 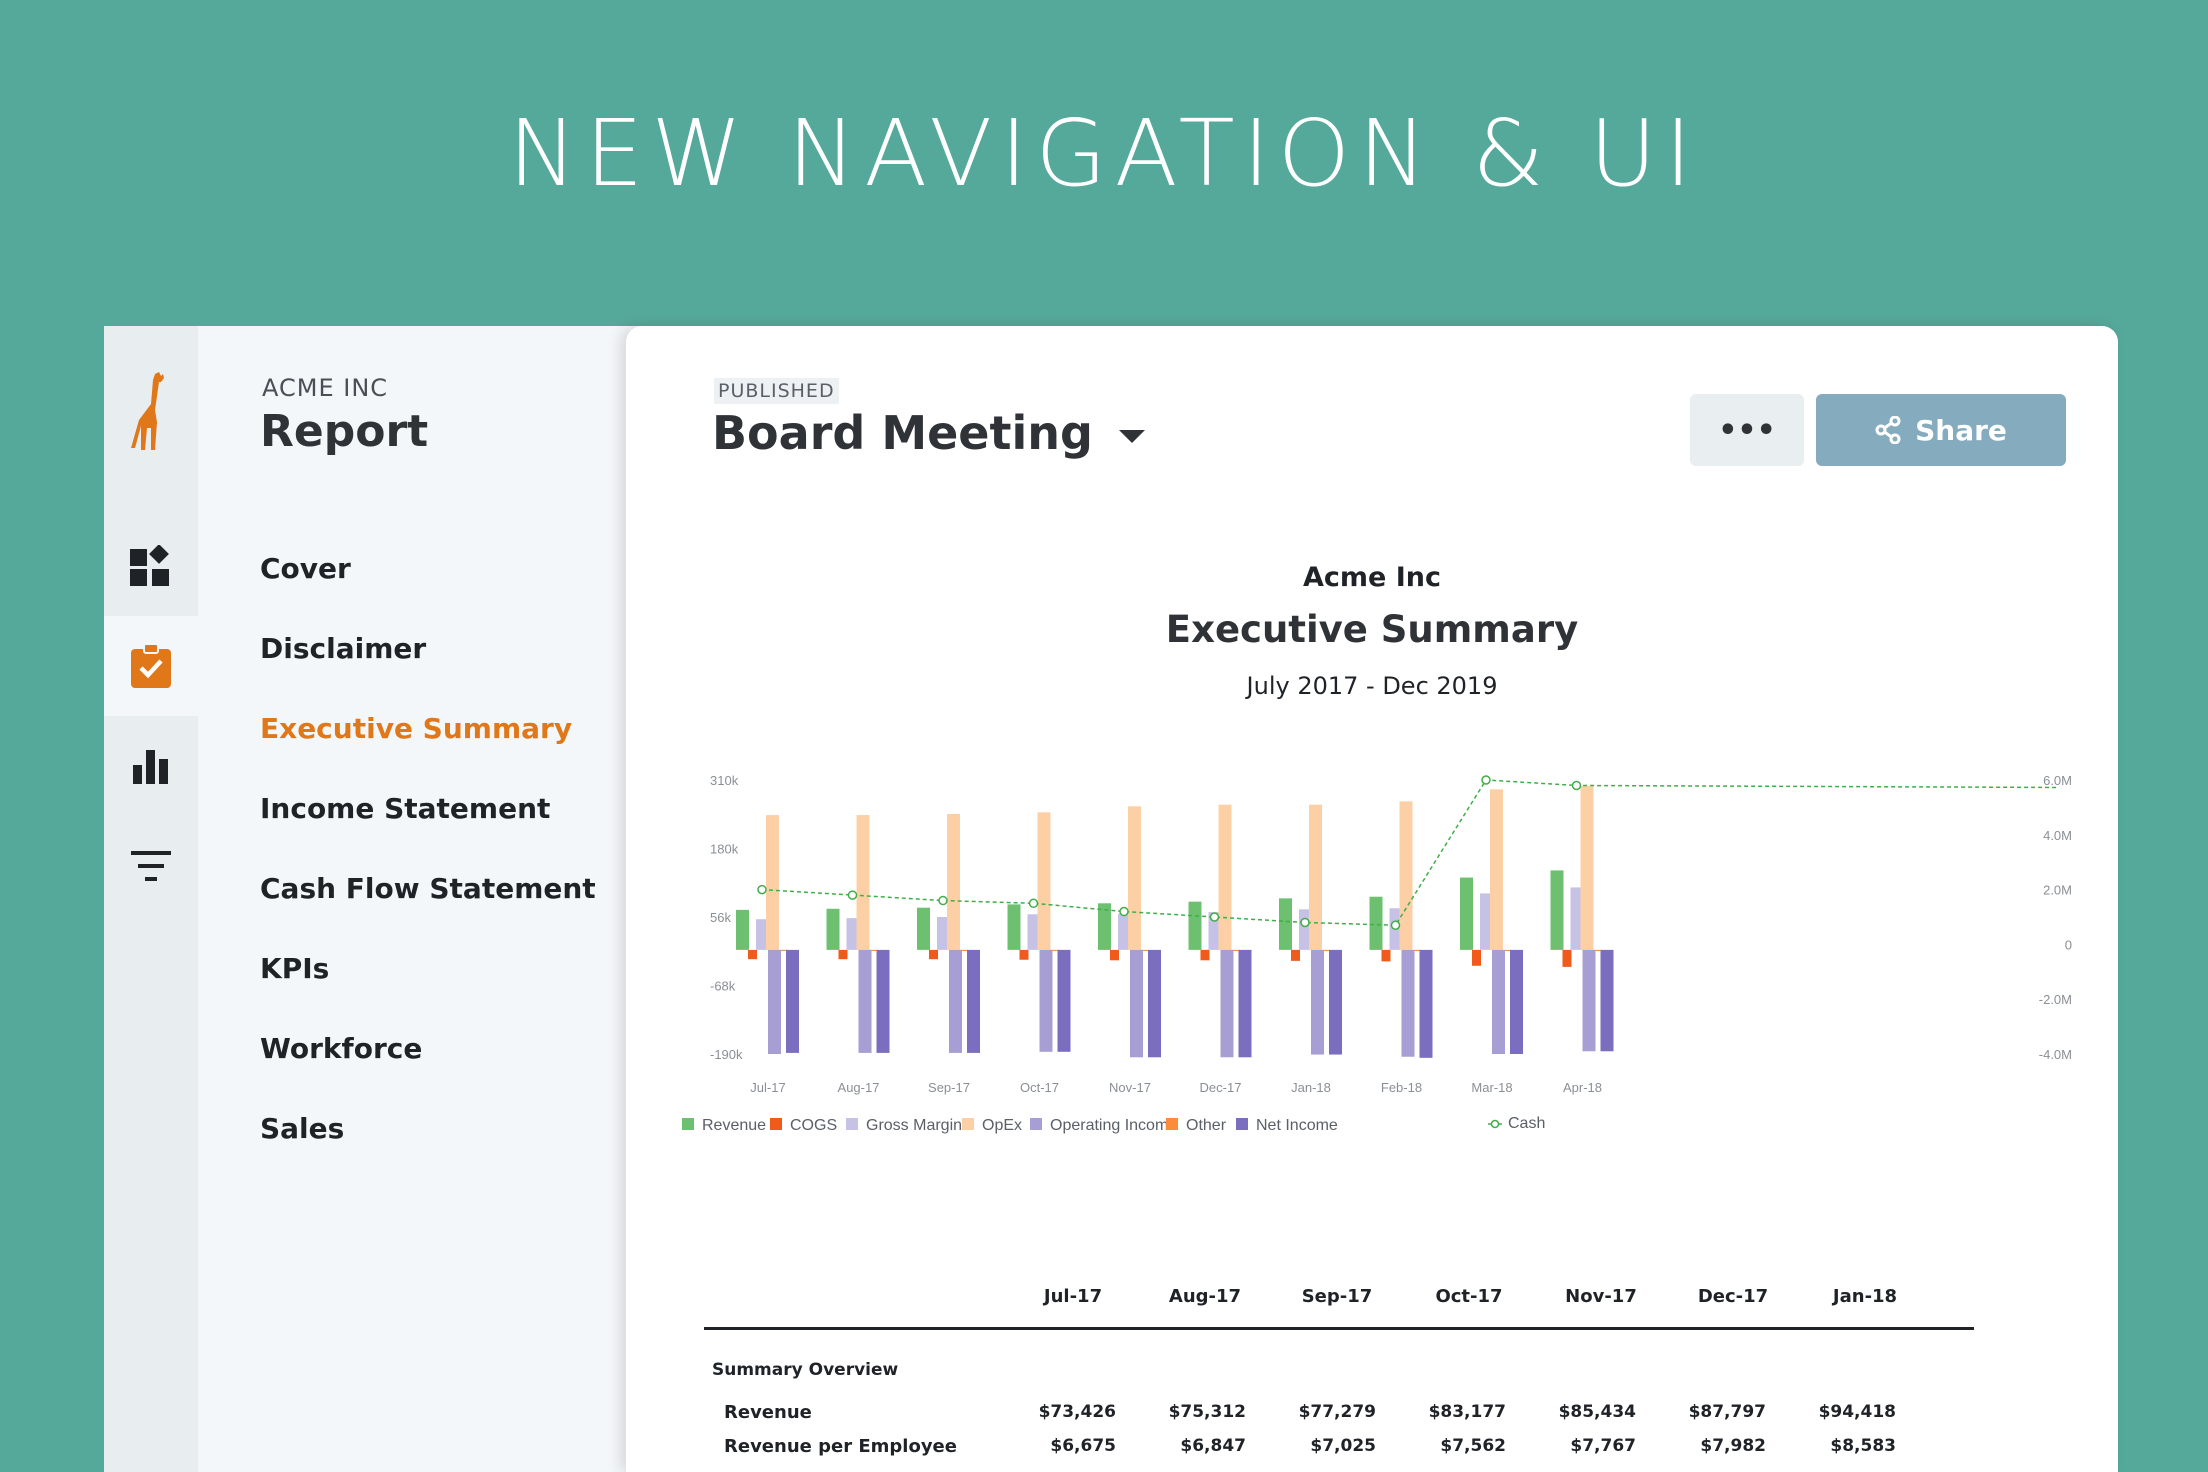 What do you see at coordinates (1337, 1296) in the screenshot?
I see `col-header: Sep-17` at bounding box center [1337, 1296].